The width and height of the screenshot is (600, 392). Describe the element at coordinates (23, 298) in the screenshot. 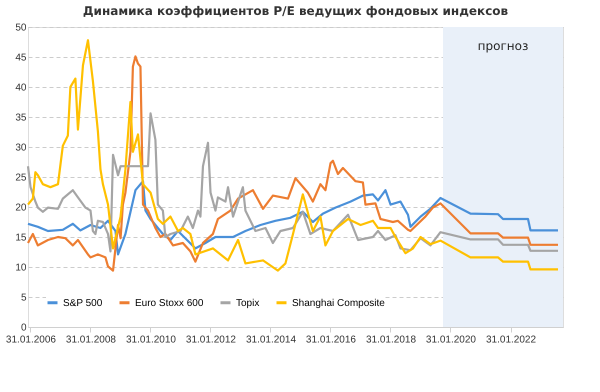

I see `y-tick-label: 5` at that location.